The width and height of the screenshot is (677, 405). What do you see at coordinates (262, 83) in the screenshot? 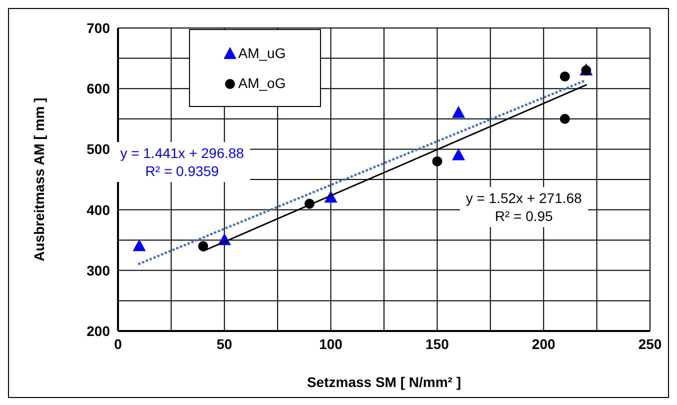
I see `legend-label: AM_oG` at bounding box center [262, 83].